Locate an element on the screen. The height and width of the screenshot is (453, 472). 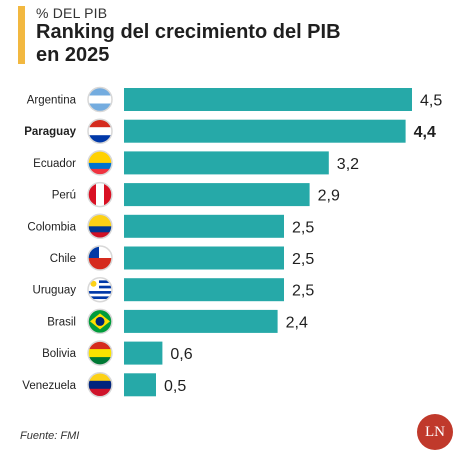
value-label: 0,6 is located at coordinates (181, 354).